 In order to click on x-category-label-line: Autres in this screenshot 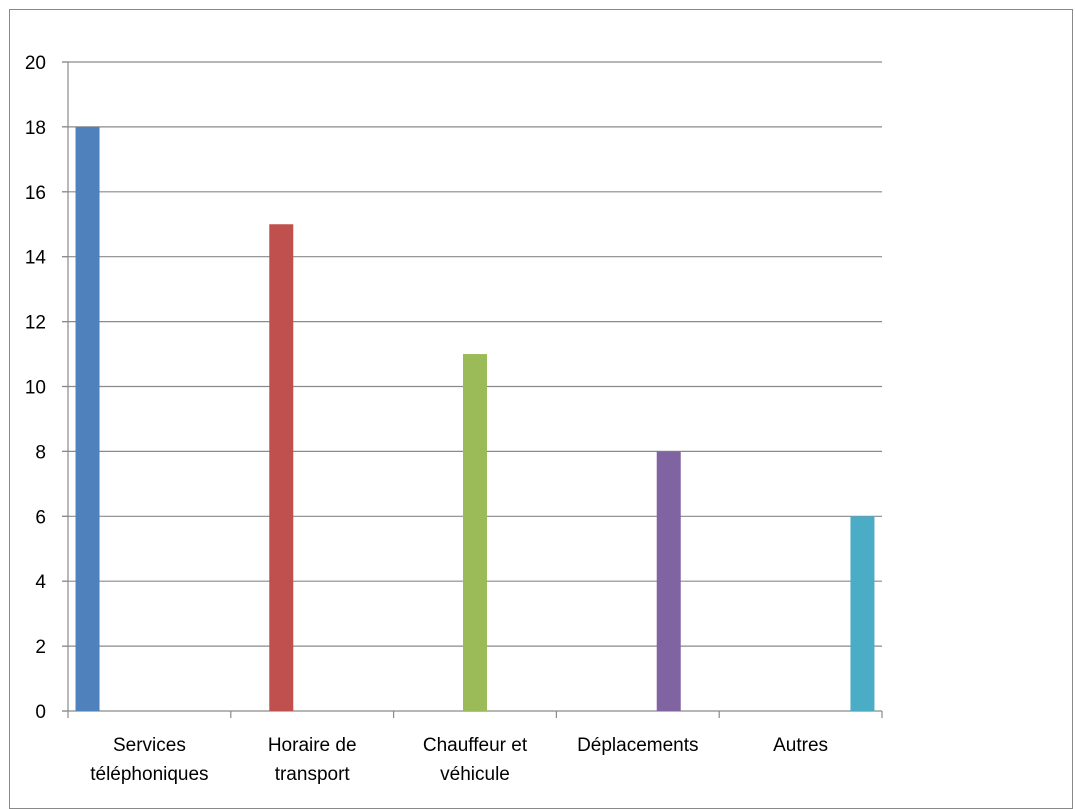, I will do `click(800, 745)`.